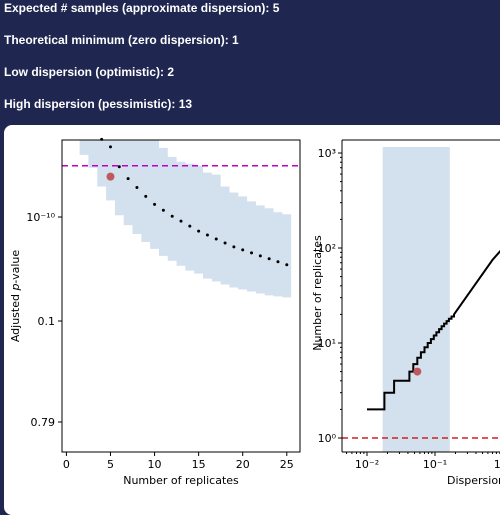  What do you see at coordinates (287, 464) in the screenshot?
I see `left-x-tick-label: 25` at bounding box center [287, 464].